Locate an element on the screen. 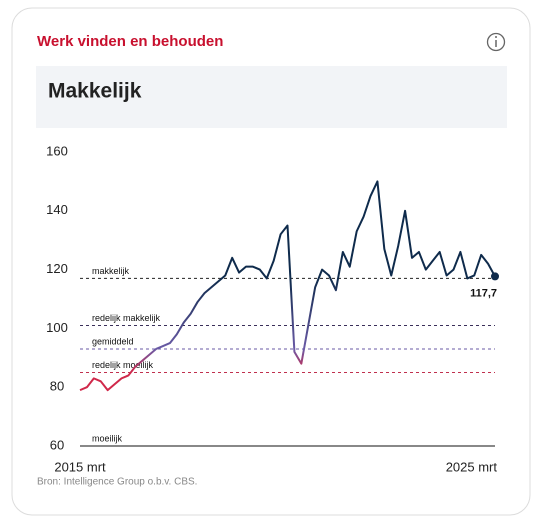  card-title: Werk vinden en behouden is located at coordinates (130, 41).